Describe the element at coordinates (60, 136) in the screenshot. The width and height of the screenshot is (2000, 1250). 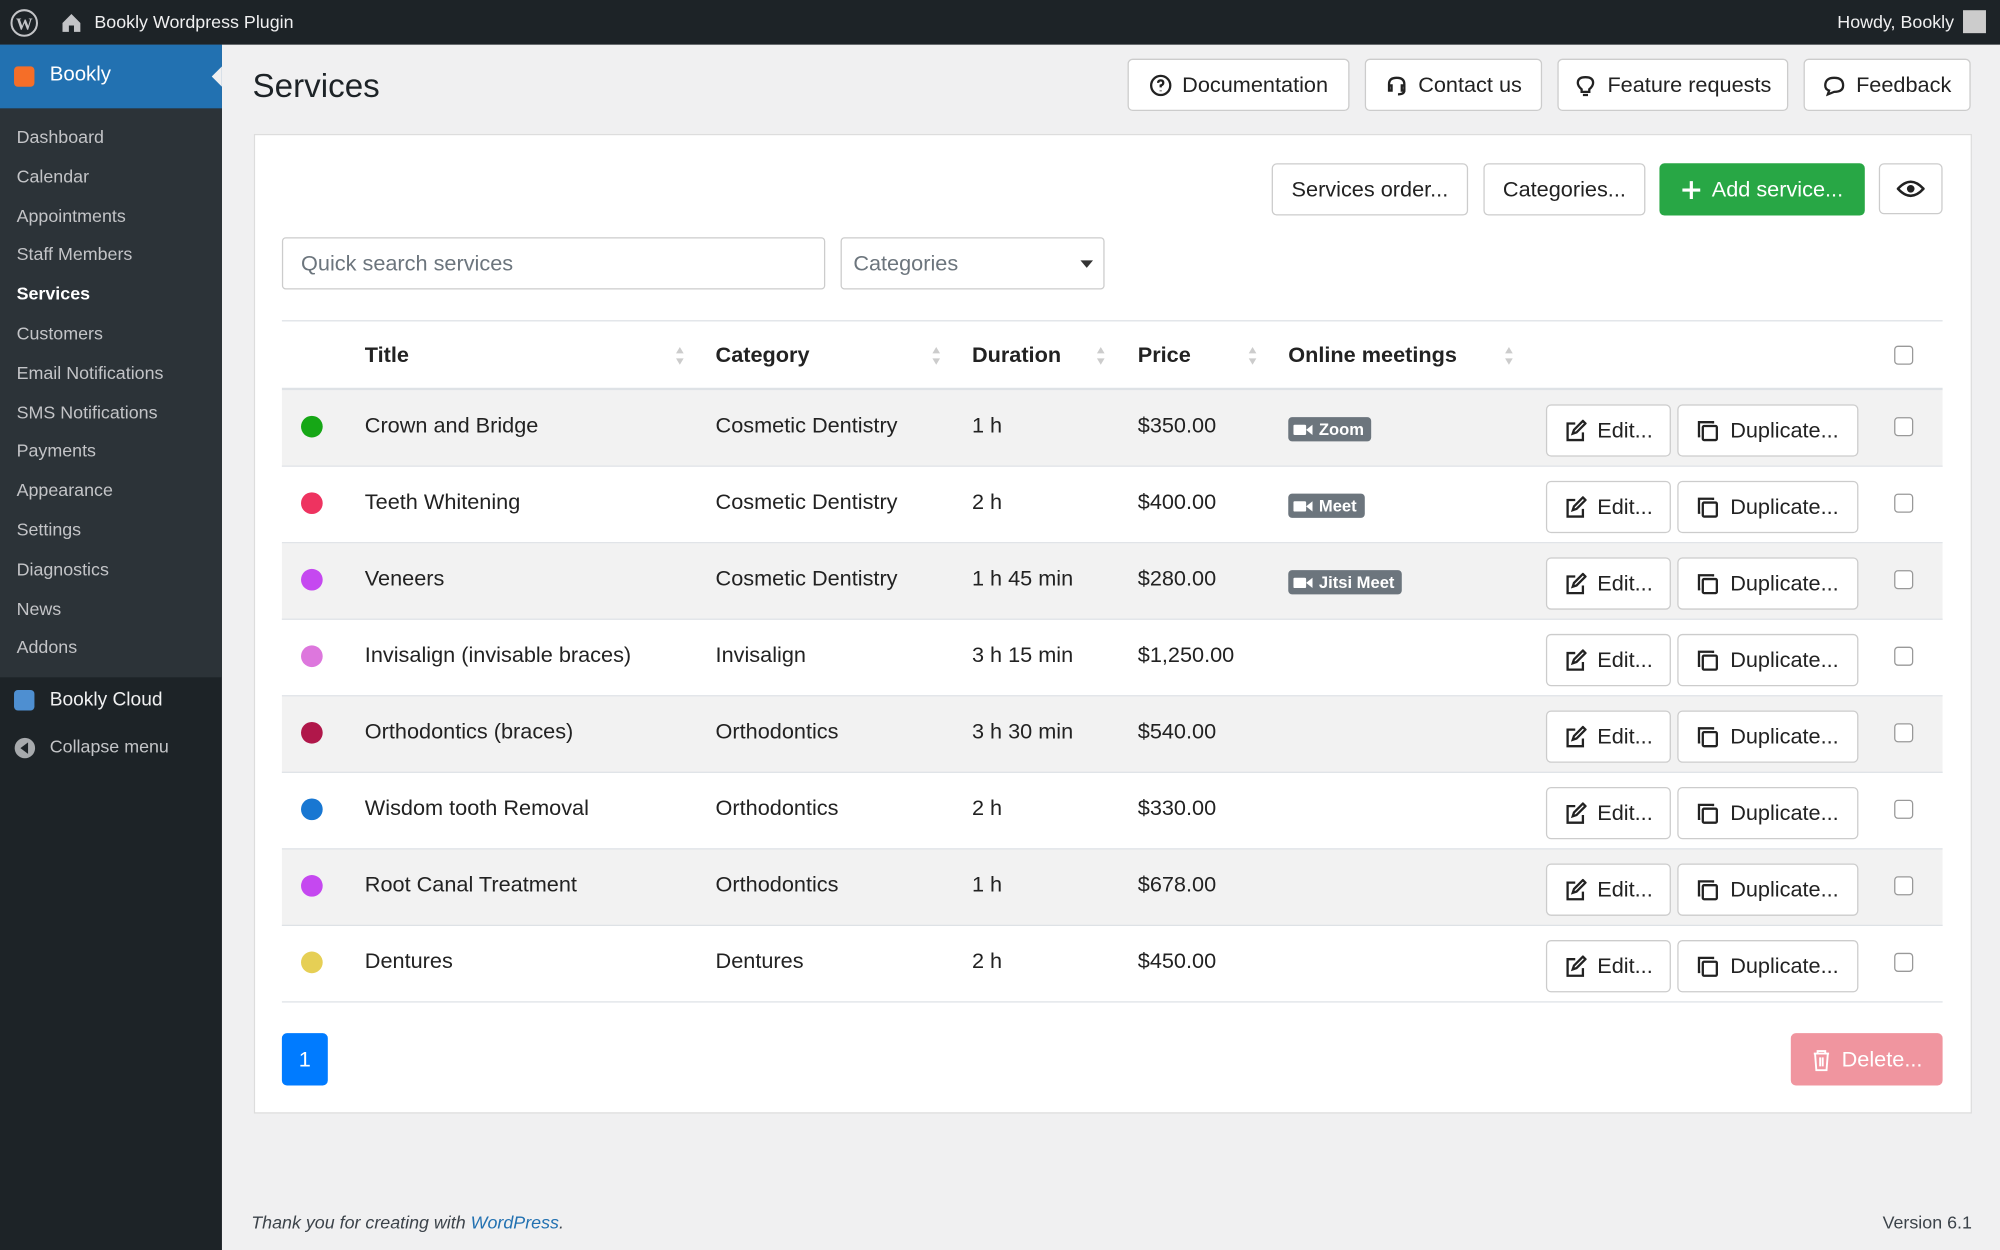
I see `menu-item: Dashboard` at that location.